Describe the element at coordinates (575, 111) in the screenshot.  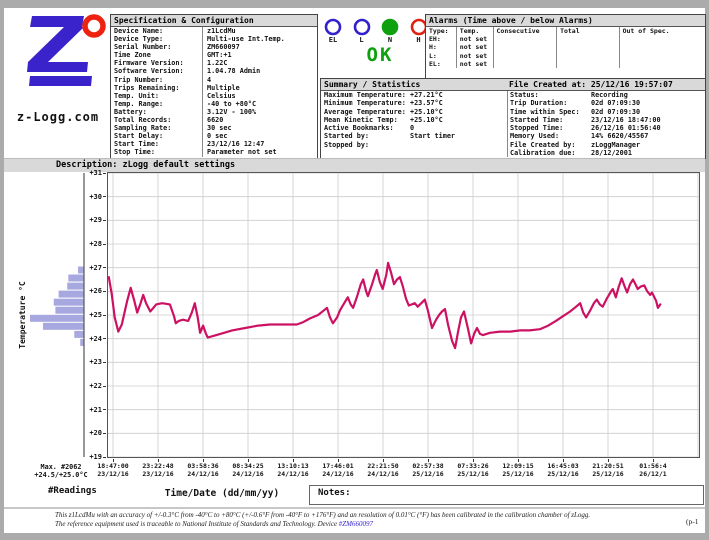
I see `summary-row: Time within Spec: 02d 07:09:30` at that location.